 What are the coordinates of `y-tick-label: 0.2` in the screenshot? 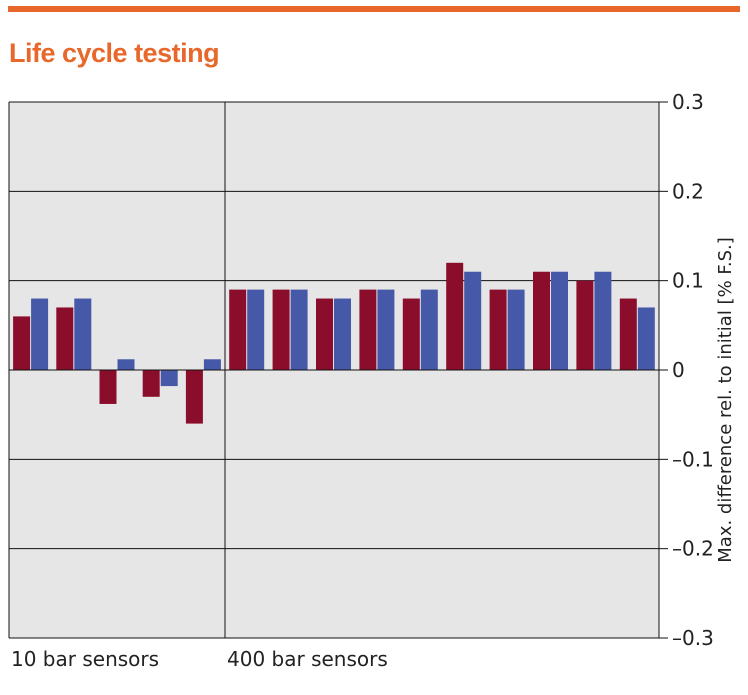 It's located at (688, 191).